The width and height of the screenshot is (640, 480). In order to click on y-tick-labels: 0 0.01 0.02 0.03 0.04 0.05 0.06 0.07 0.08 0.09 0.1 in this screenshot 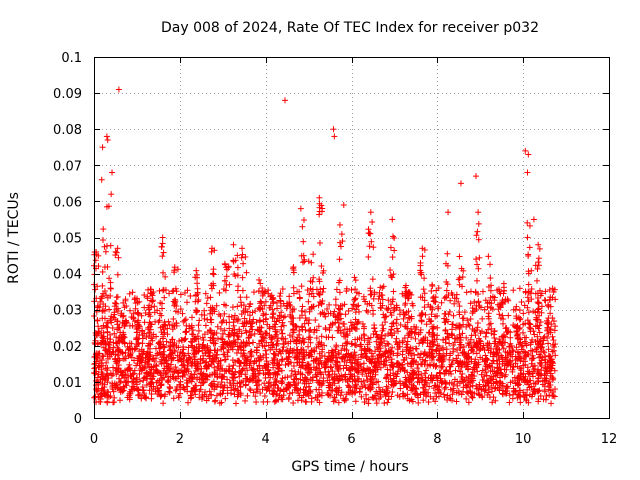, I will do `click(67, 239)`.